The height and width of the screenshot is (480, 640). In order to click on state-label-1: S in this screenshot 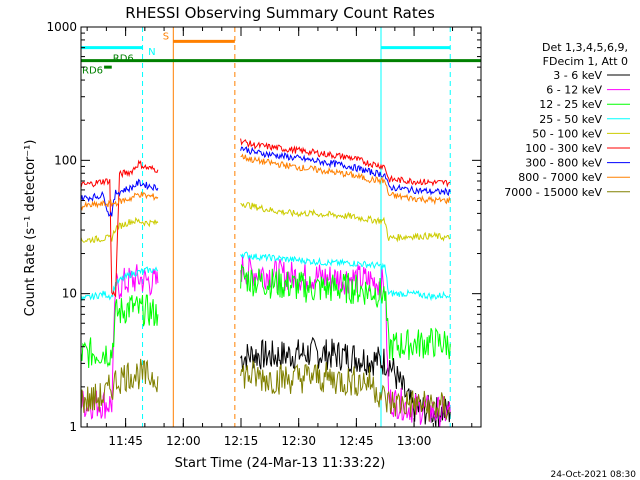, I will do `click(166, 37)`.